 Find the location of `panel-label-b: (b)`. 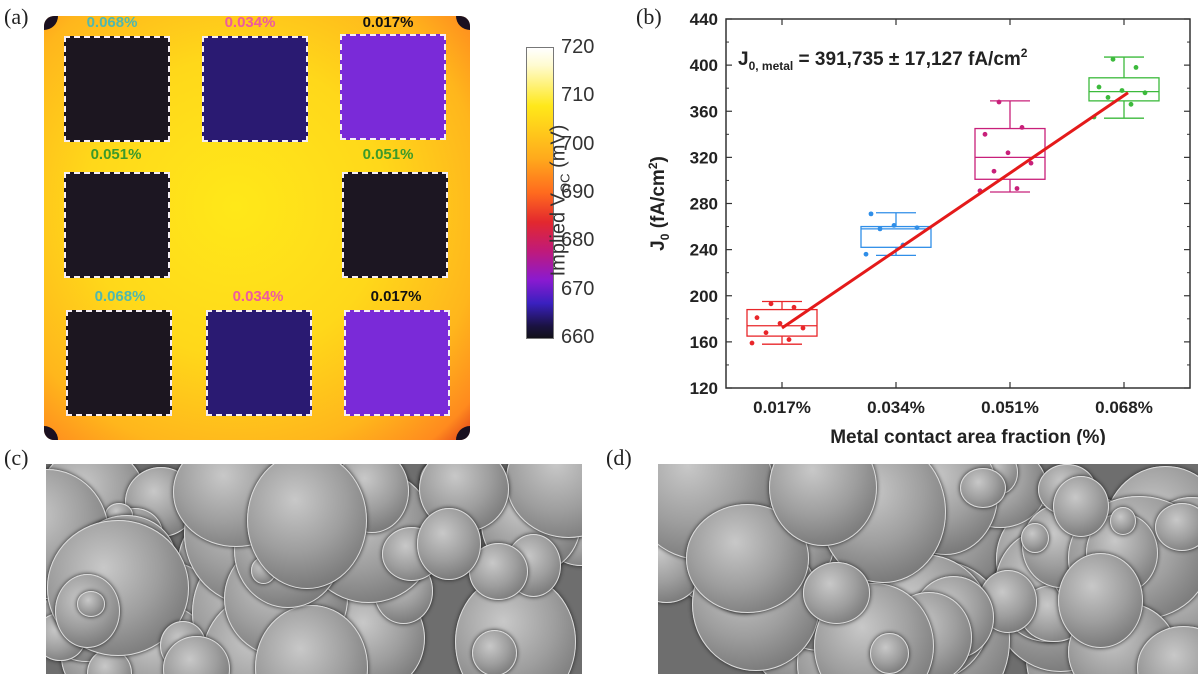

panel-label-b: (b) is located at coordinates (649, 16).